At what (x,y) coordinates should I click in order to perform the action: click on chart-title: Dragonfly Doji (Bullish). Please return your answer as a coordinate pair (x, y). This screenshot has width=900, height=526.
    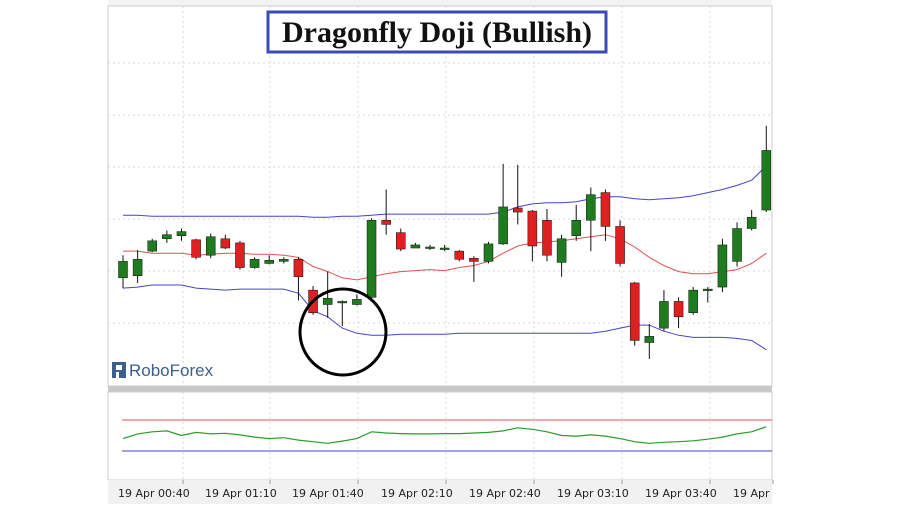
    Looking at the image, I should click on (437, 32).